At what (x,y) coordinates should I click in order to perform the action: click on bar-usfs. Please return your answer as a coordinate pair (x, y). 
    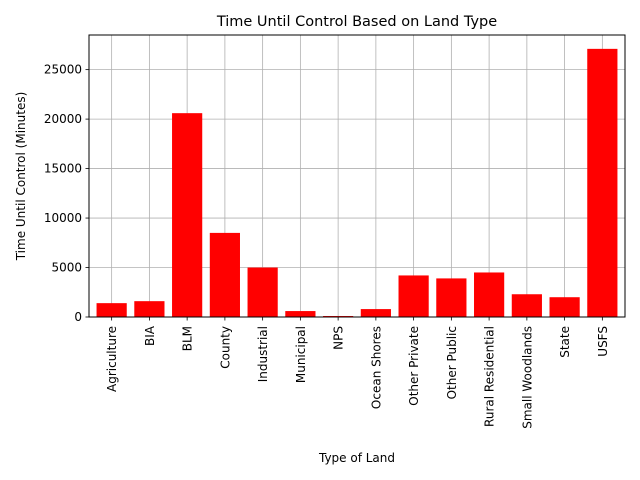
    Looking at the image, I should click on (602, 182).